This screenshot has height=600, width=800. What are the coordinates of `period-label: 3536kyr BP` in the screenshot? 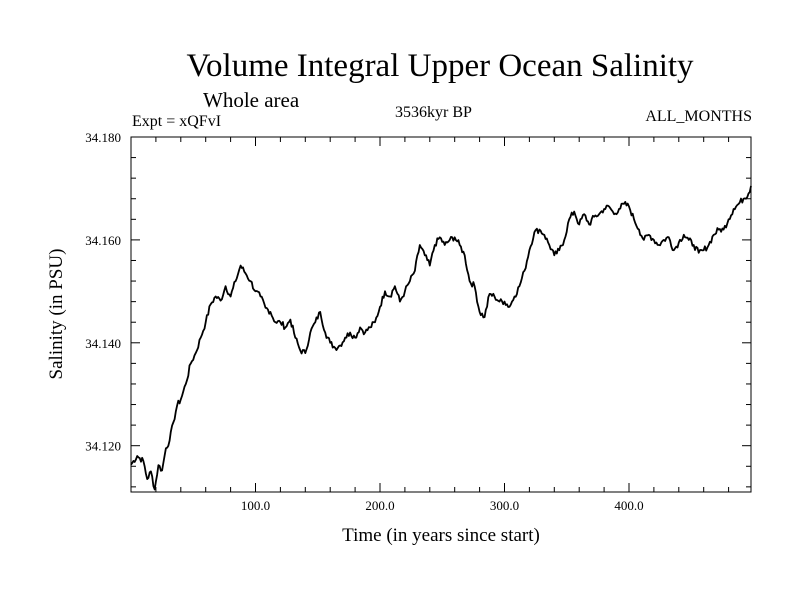 It's located at (433, 112).